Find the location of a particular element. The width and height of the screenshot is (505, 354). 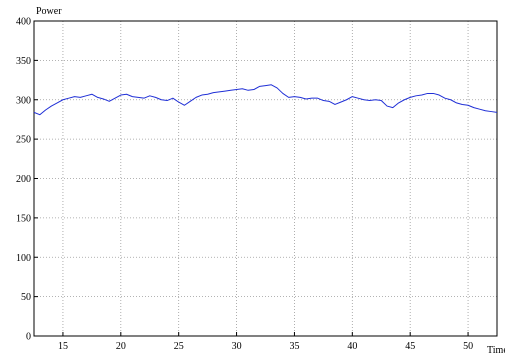

y-tick-label: 50 is located at coordinates (26, 297).